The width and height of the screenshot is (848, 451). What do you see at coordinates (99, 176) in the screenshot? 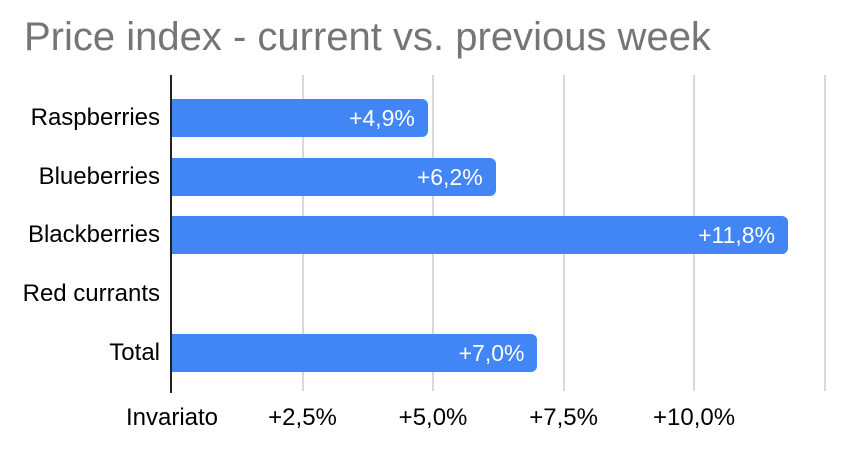
I see `category-label: Blueberries` at bounding box center [99, 176].